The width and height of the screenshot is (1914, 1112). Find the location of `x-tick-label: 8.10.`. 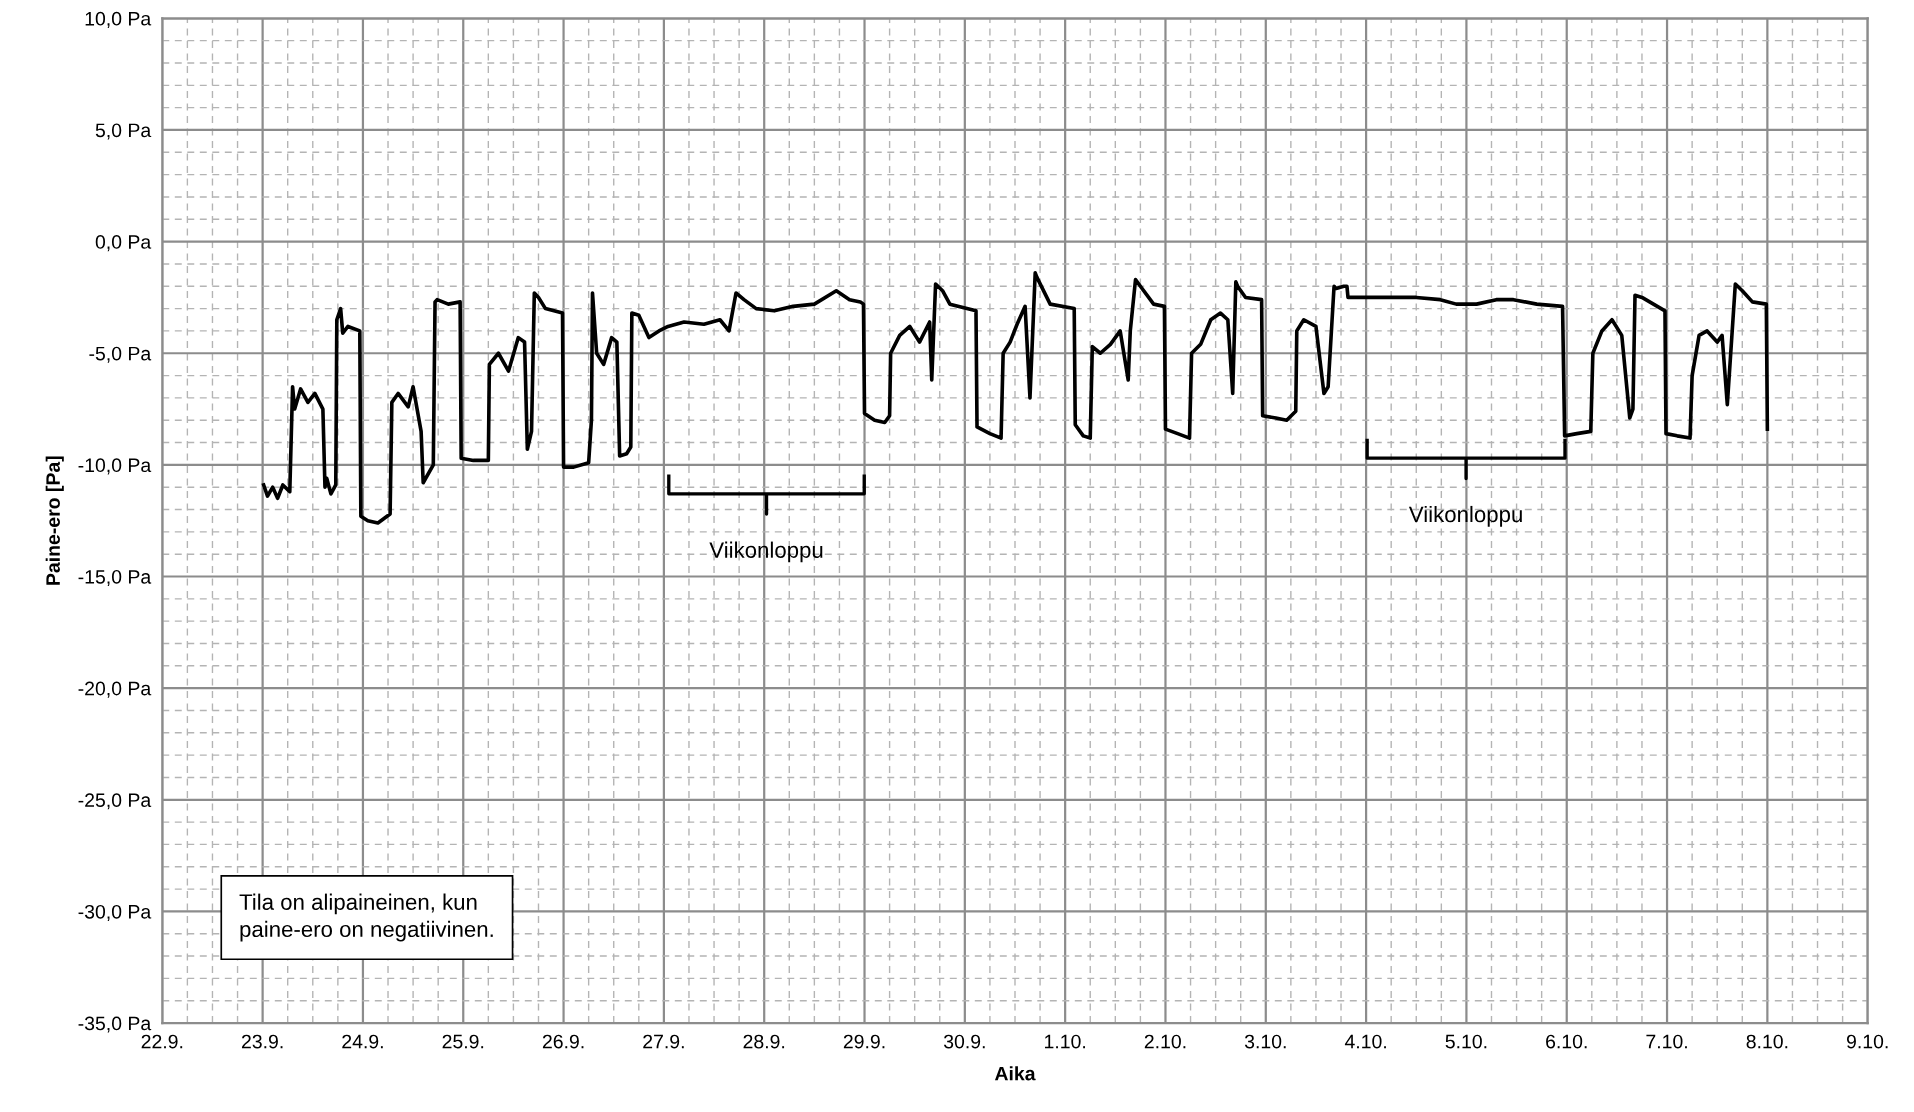

x-tick-label: 8.10. is located at coordinates (1767, 1041).